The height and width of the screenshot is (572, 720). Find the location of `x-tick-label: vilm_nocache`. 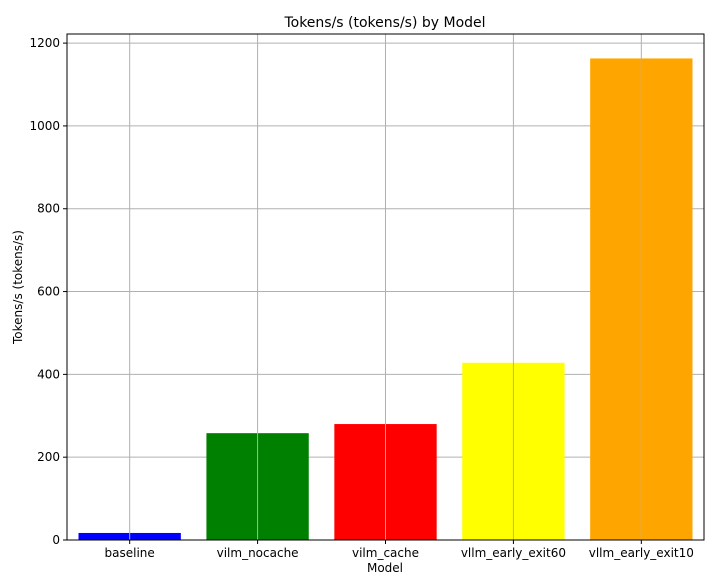

x-tick-label: vilm_nocache is located at coordinates (258, 553).